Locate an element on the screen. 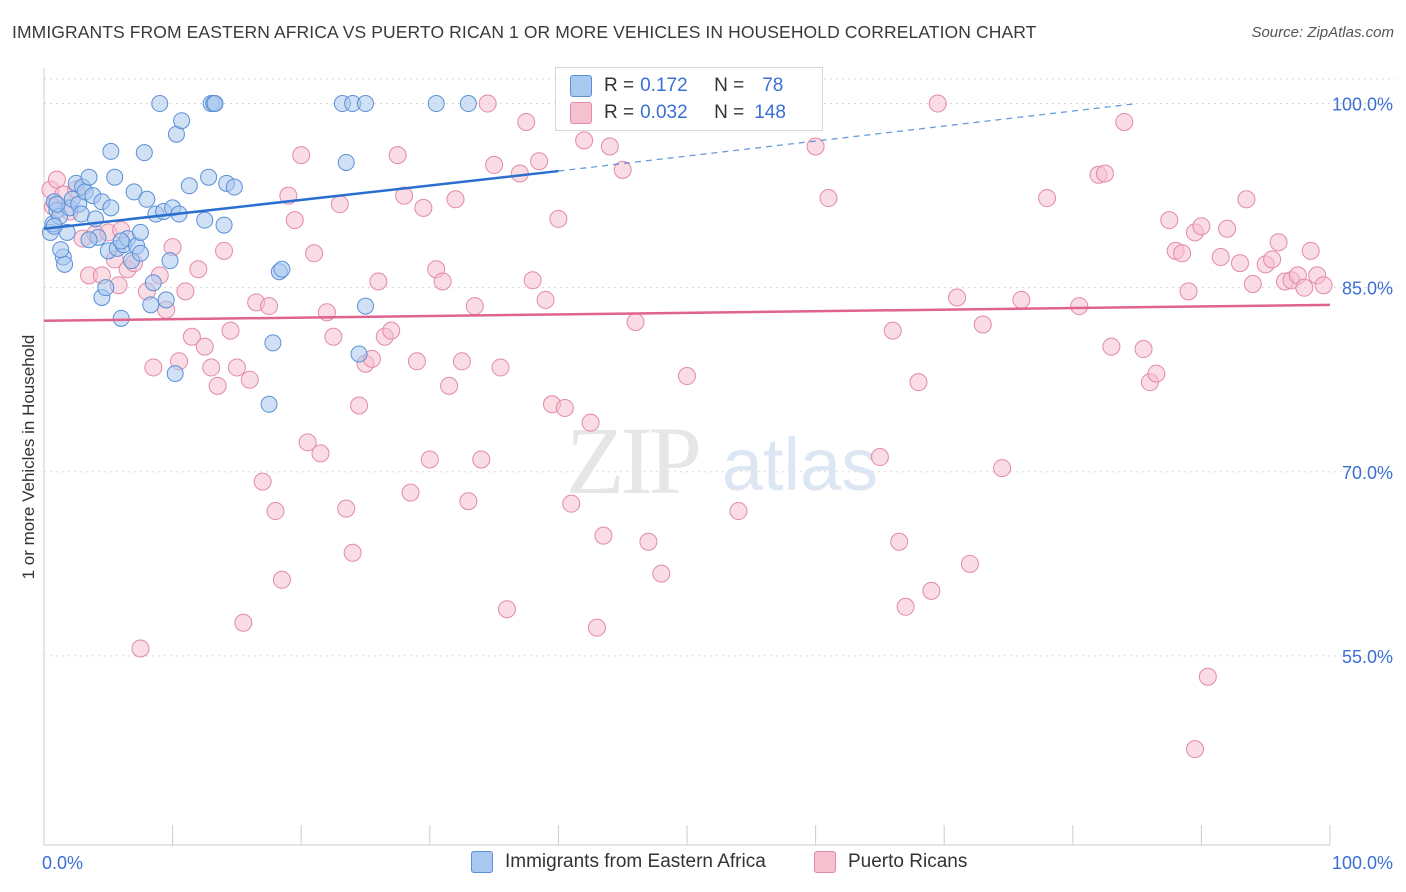  y-tick-label: 55.0% is located at coordinates (1367, 657).